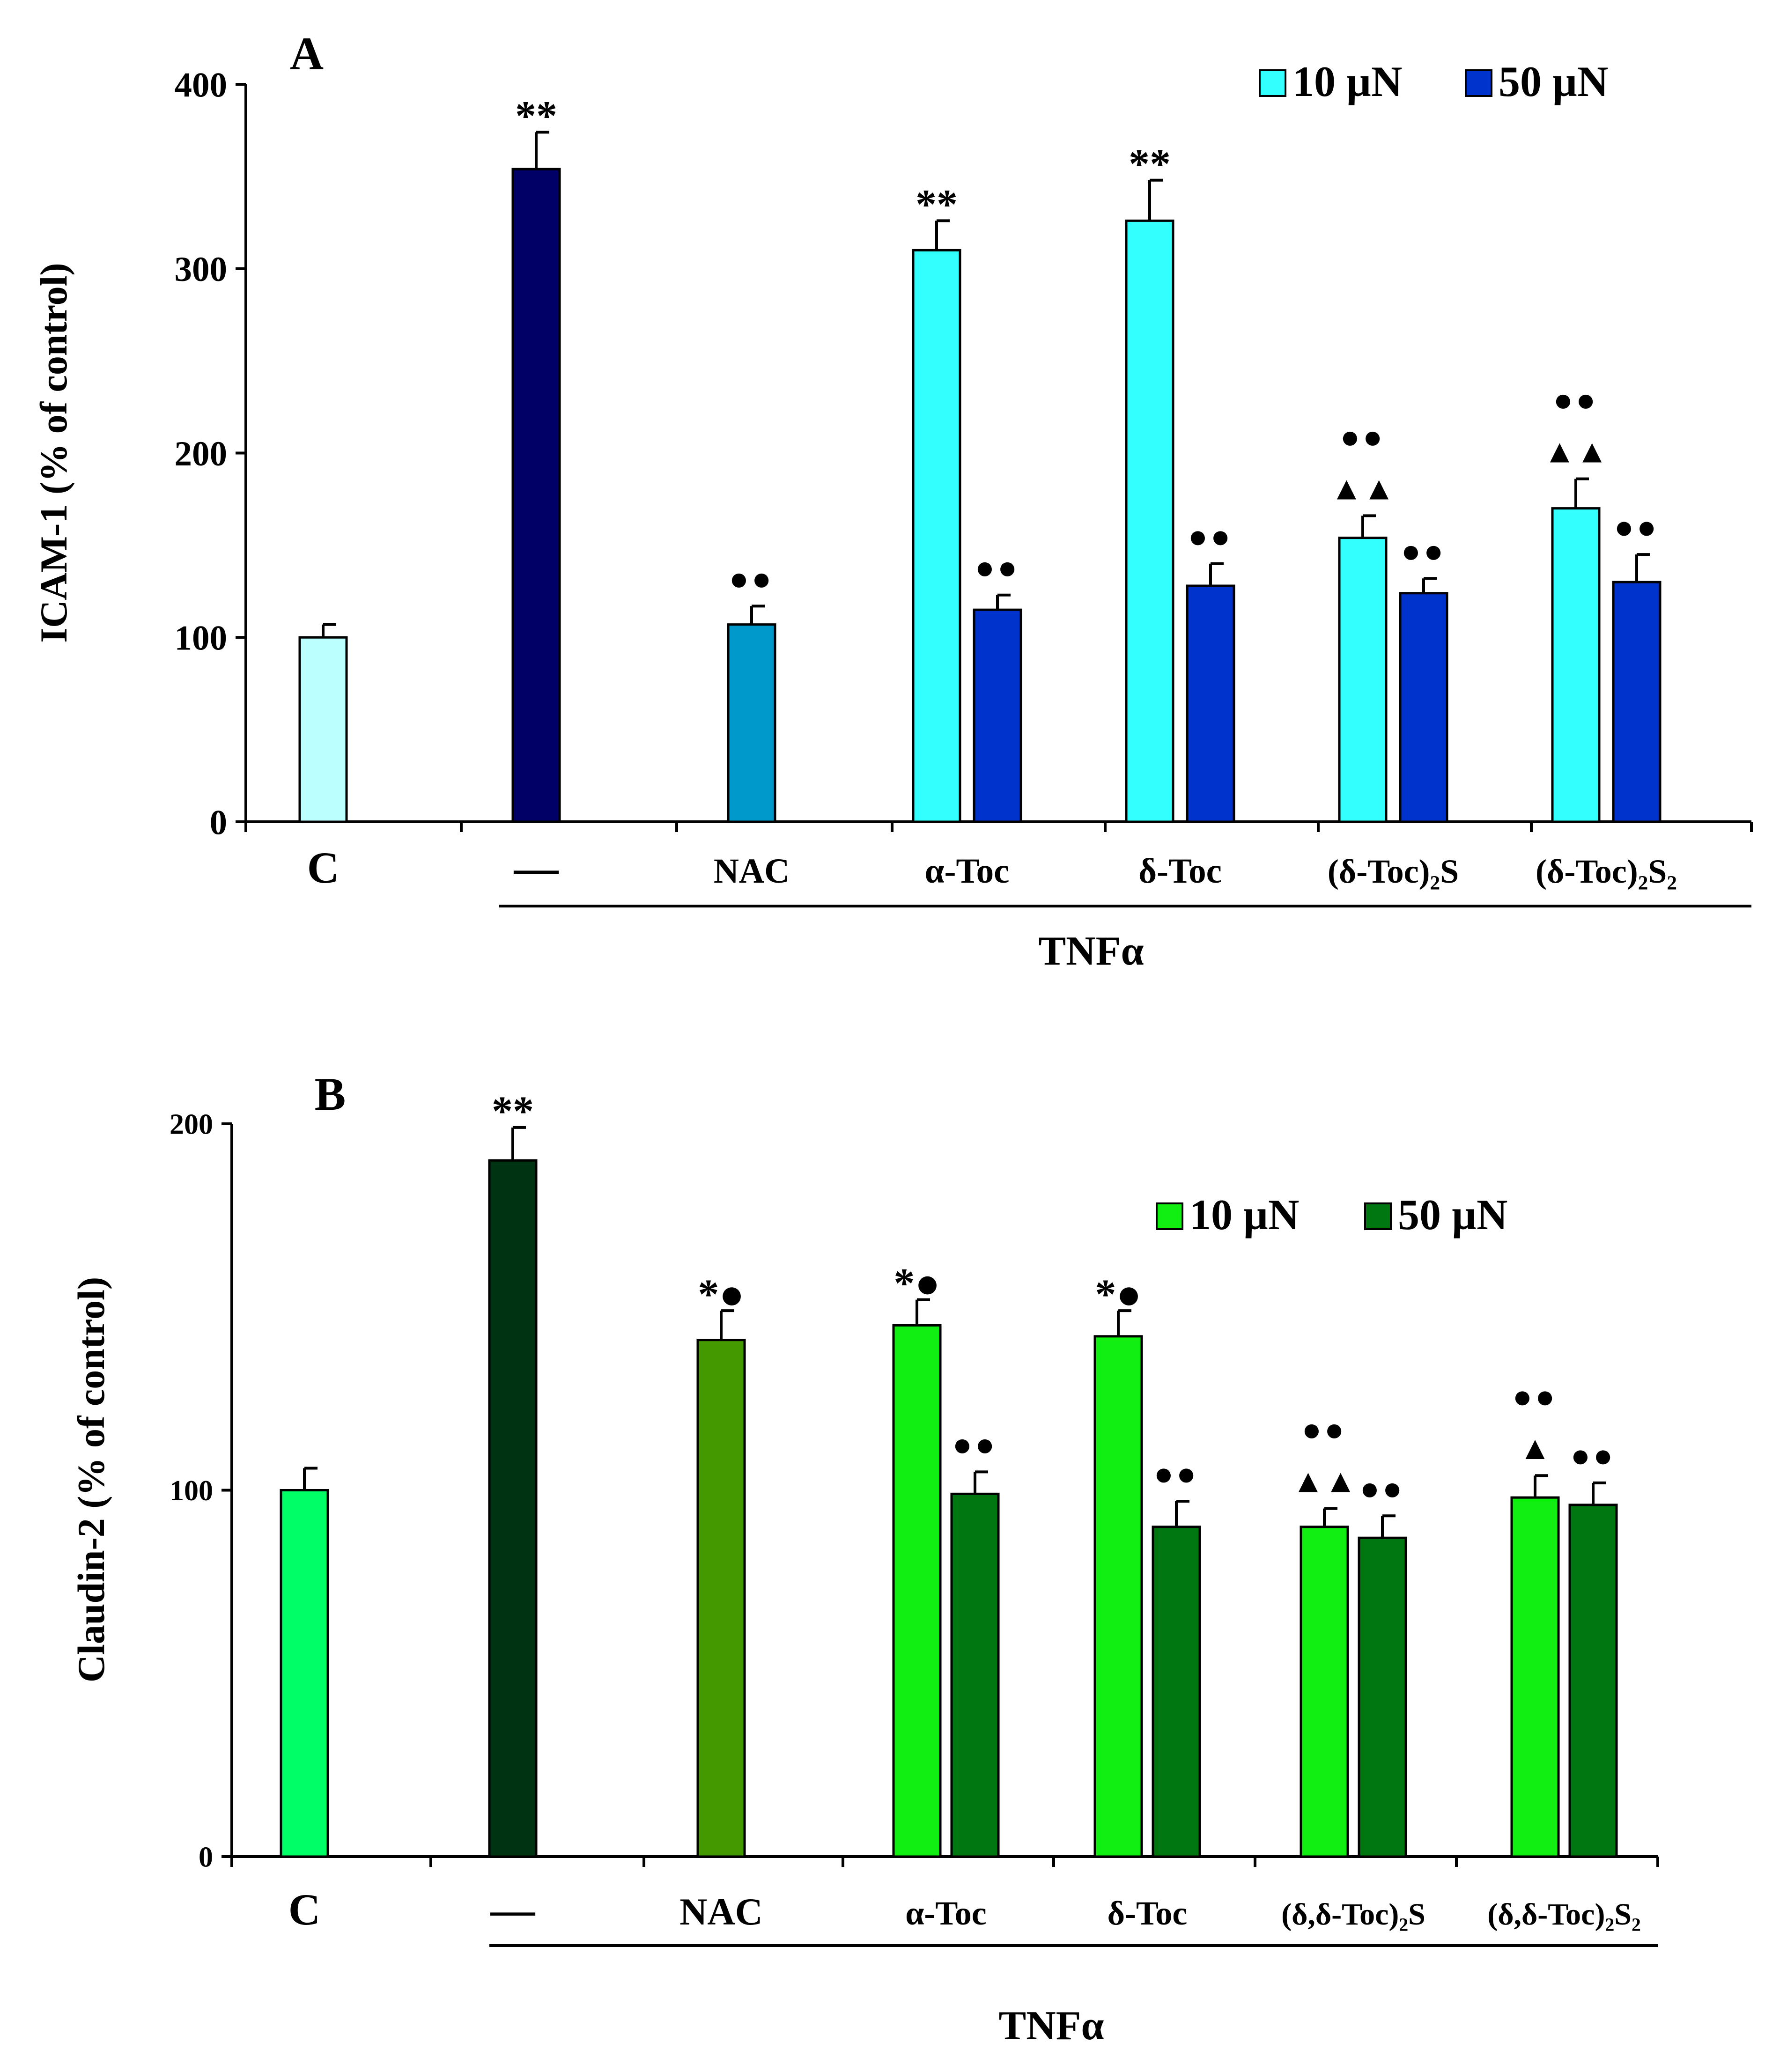  I want to click on y-axis-label: ICAM-1 (% of control), so click(53, 452).